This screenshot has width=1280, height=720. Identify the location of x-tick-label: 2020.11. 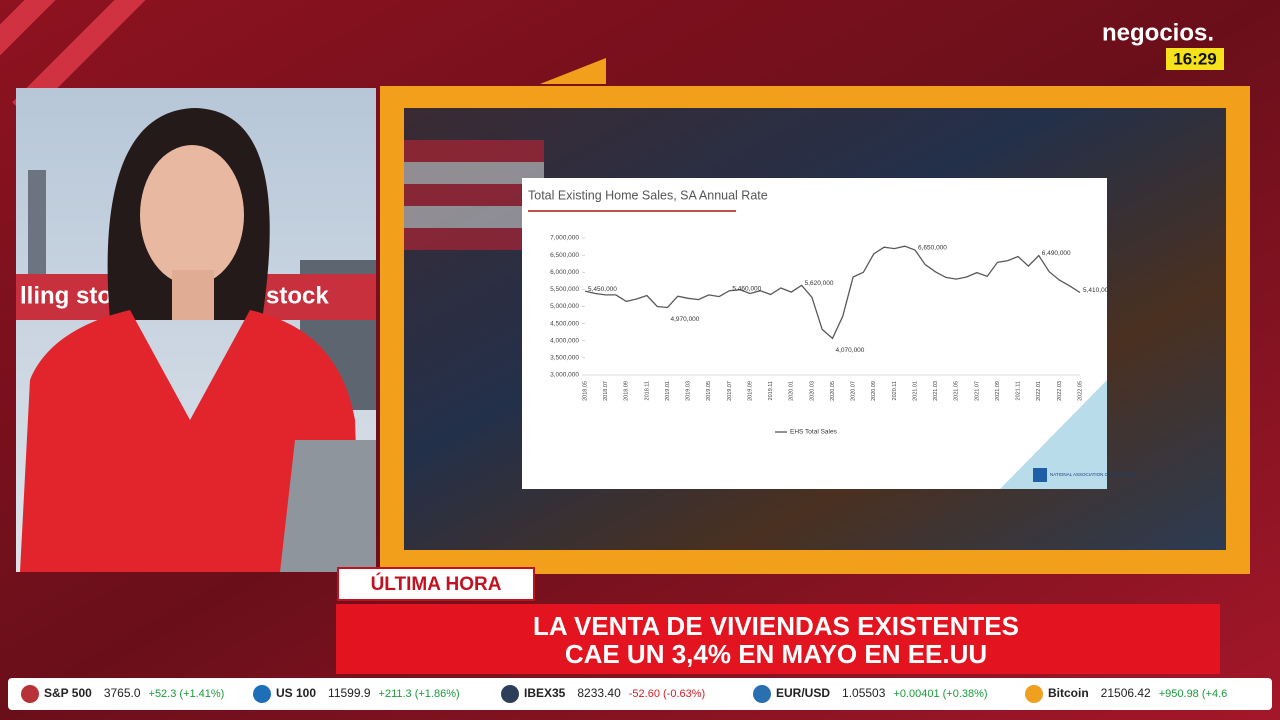
(895, 390).